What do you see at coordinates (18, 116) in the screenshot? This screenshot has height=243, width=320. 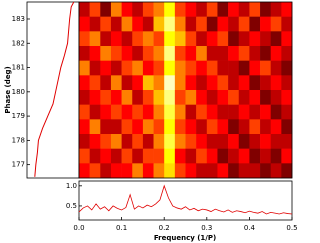 I see `y-tick-label: 179` at bounding box center [18, 116].